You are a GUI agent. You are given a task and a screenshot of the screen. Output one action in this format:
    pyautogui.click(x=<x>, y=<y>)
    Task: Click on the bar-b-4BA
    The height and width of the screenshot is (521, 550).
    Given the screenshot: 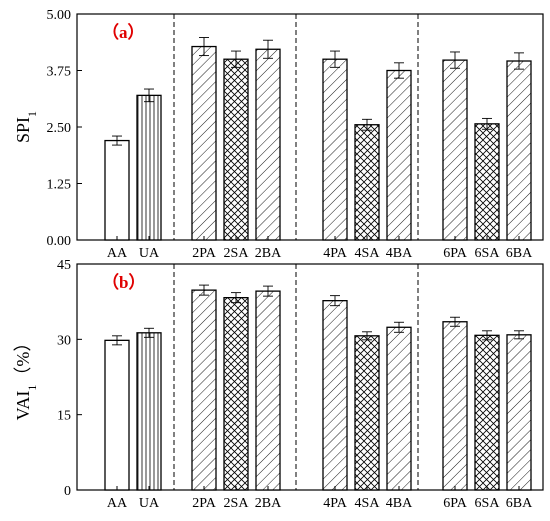 What is the action you would take?
    pyautogui.click(x=399, y=408)
    